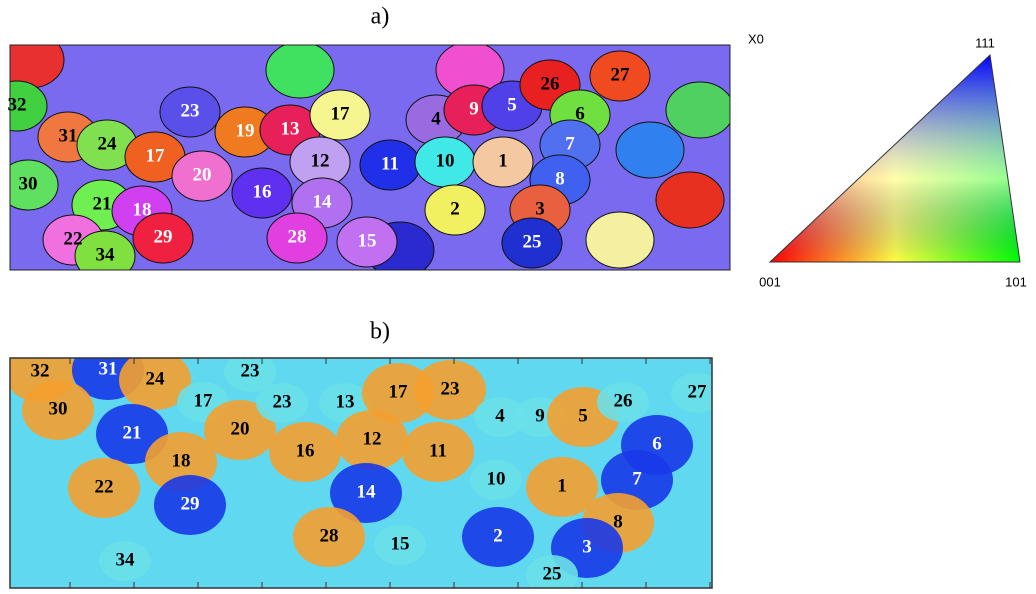 This screenshot has width=1036, height=594. I want to click on ipf-outline, so click(894, 158).